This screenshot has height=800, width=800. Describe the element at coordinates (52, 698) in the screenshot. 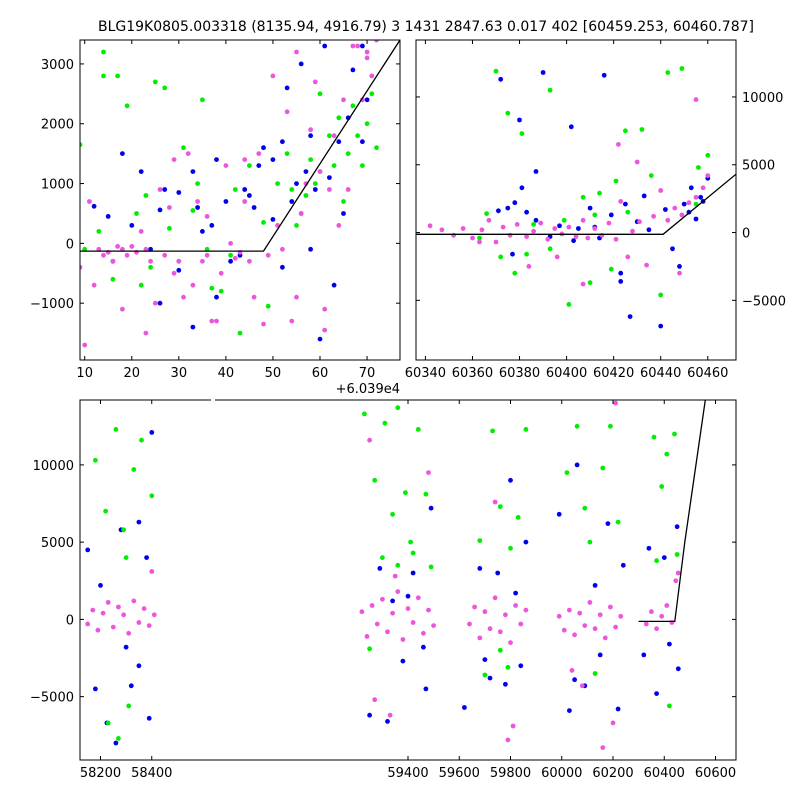

I see `y-tick-label: −5000` at that location.